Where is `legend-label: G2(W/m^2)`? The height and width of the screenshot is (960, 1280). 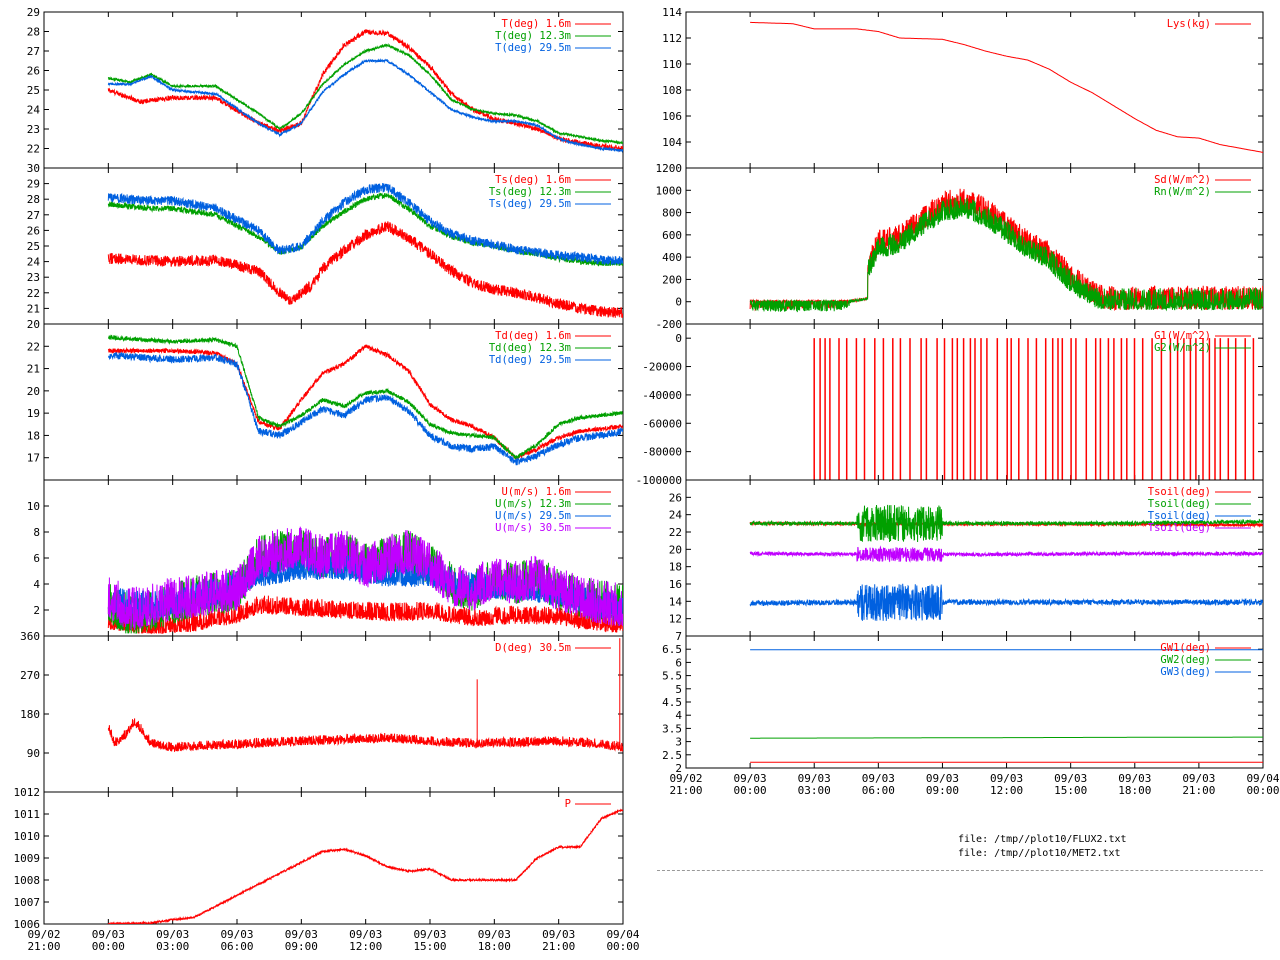 legend-label: G2(W/m^2) is located at coordinates (1182, 348).